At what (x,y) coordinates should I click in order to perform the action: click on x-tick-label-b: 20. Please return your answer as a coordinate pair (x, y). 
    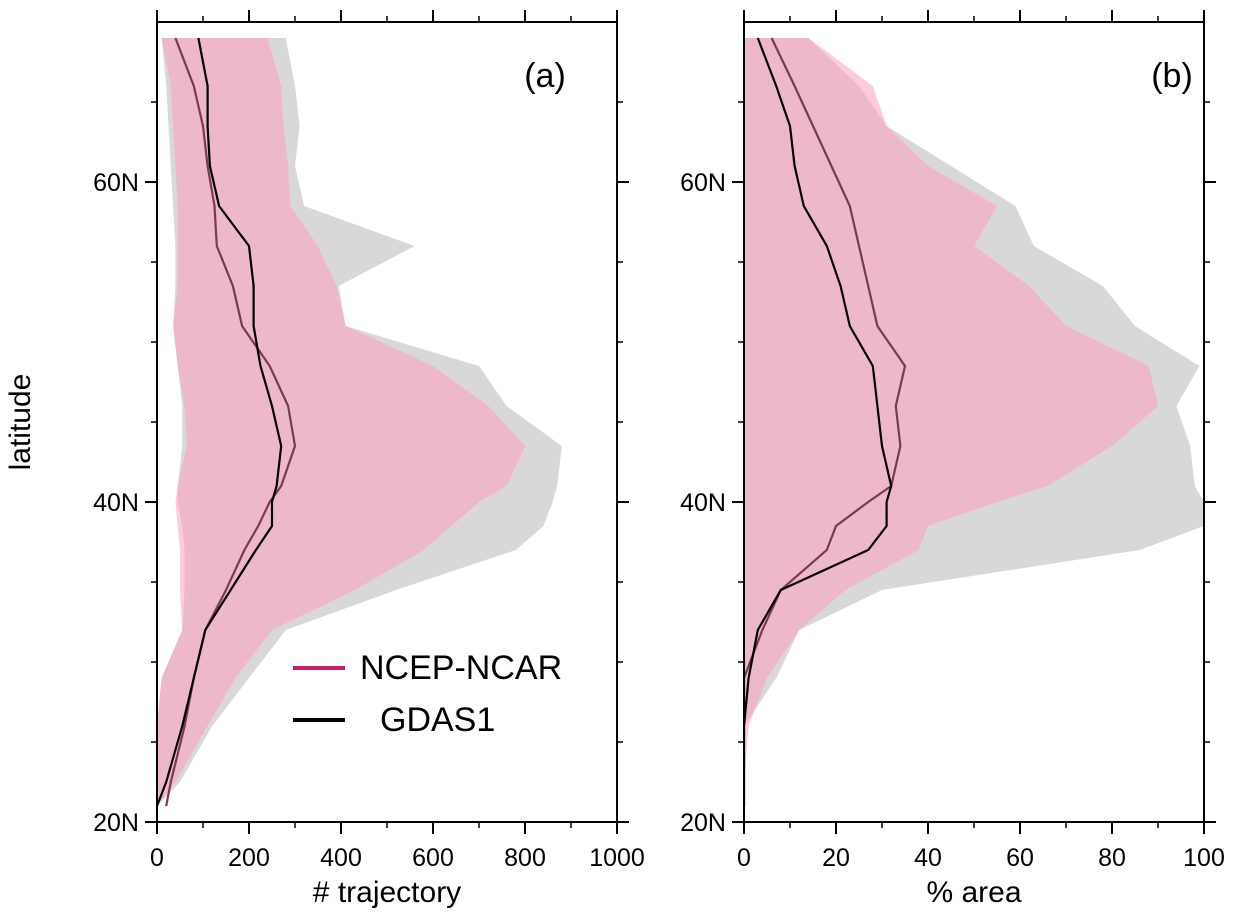
    Looking at the image, I should click on (836, 858).